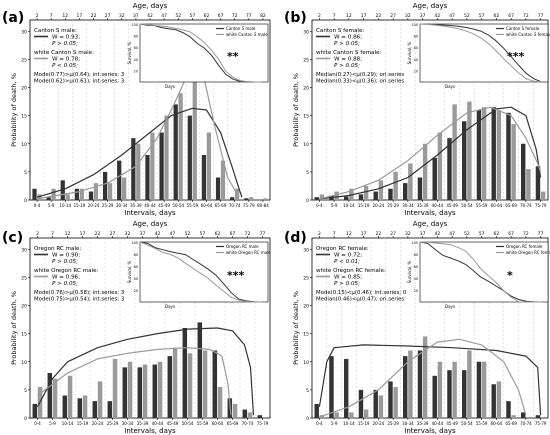 The image size is (550, 435). I want to click on top-tick-label: 2, so click(319, 234).